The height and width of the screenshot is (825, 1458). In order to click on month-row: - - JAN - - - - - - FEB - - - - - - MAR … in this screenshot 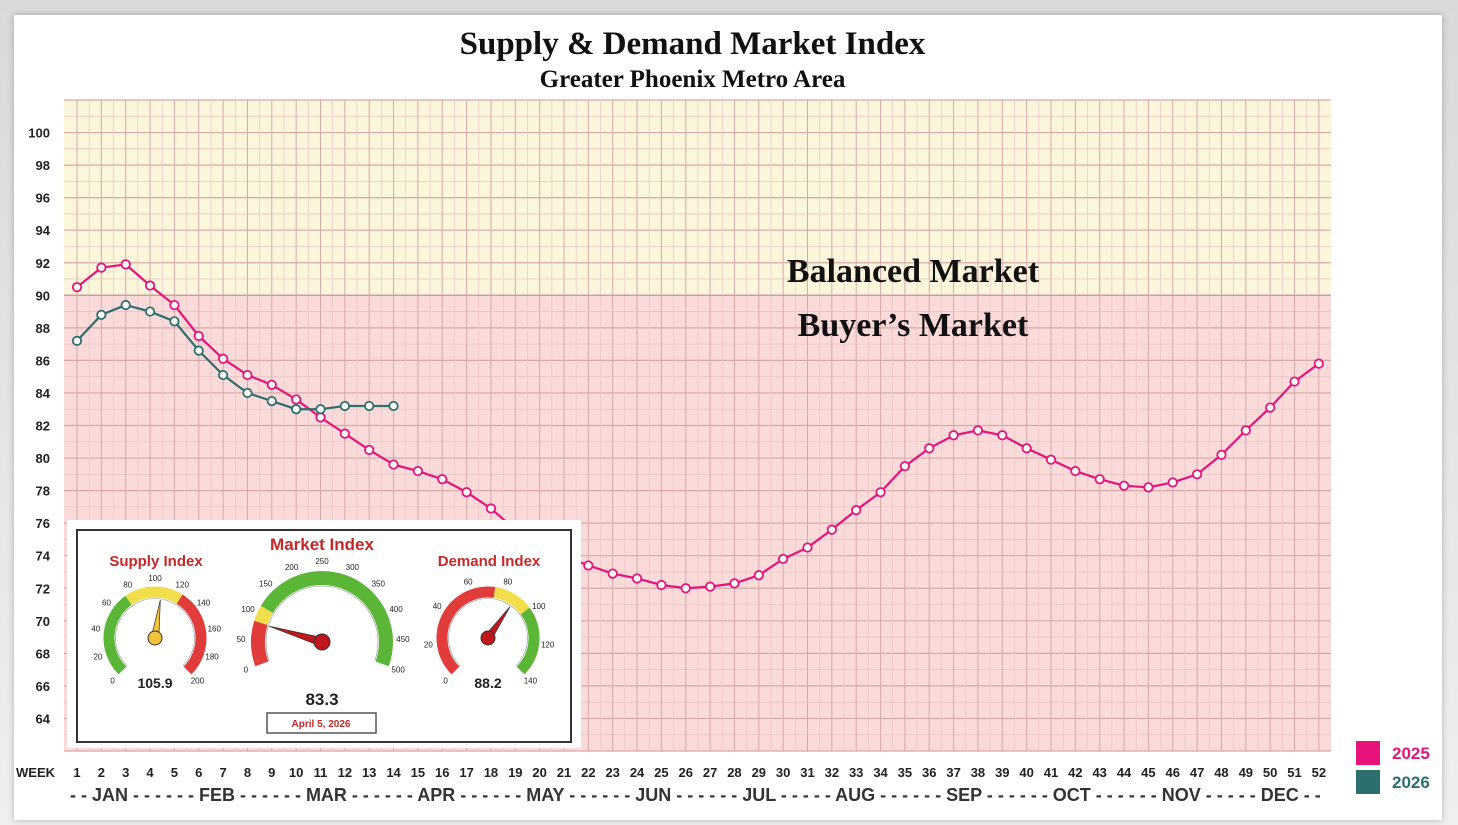, I will do `click(695, 795)`.